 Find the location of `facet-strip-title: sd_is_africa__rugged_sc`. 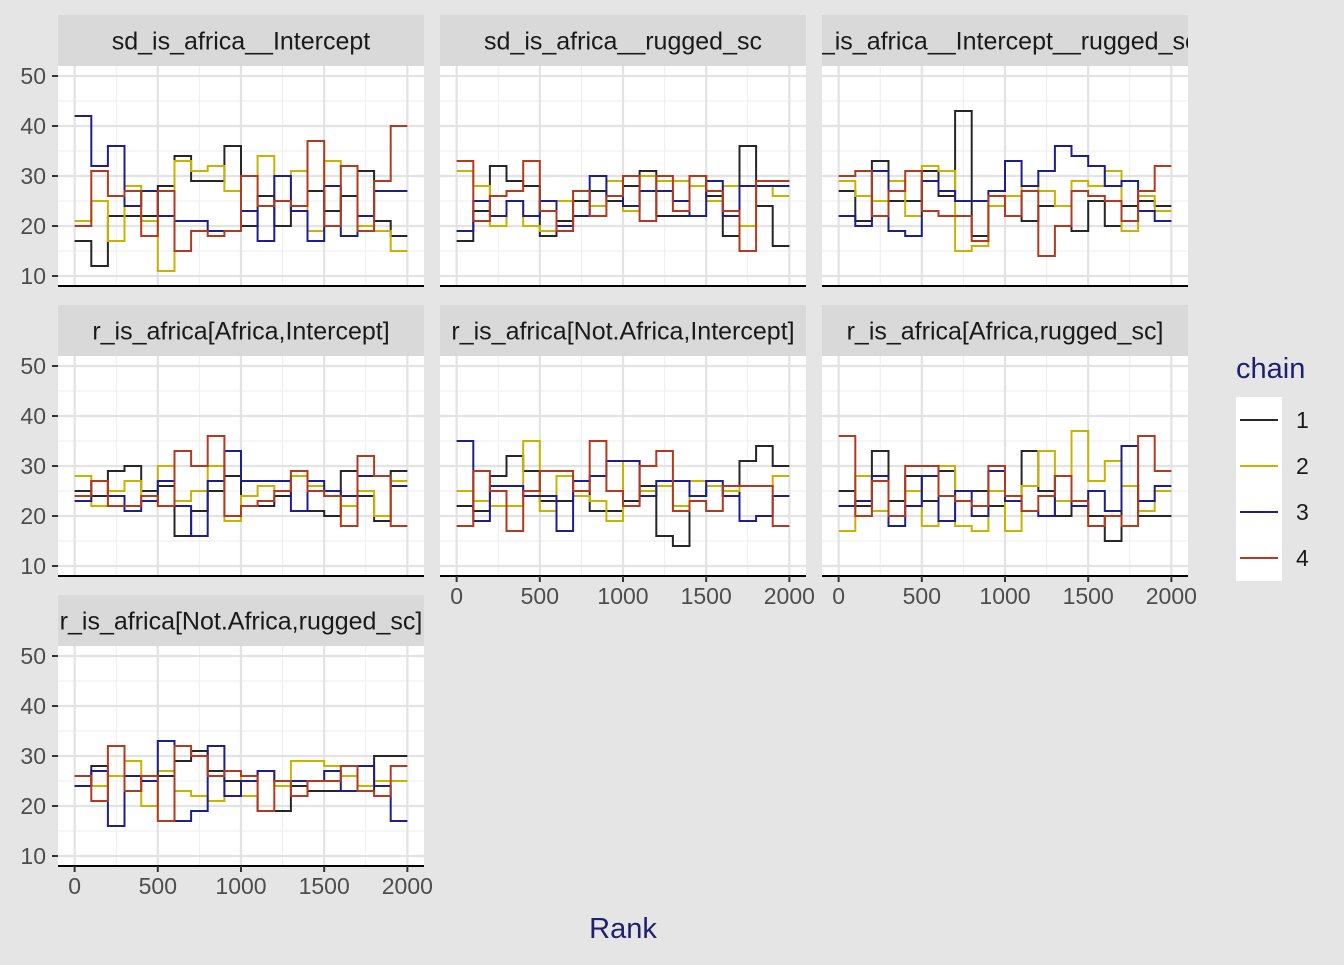

facet-strip-title: sd_is_africa__rugged_sc is located at coordinates (623, 42).